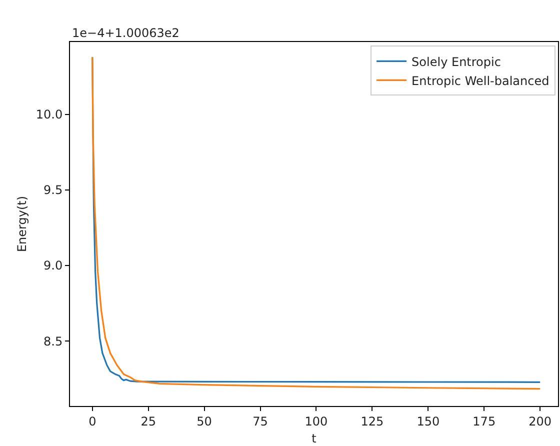 This screenshot has width=560, height=446. What do you see at coordinates (316, 421) in the screenshot?
I see `x-tick-label: 100` at bounding box center [316, 421].